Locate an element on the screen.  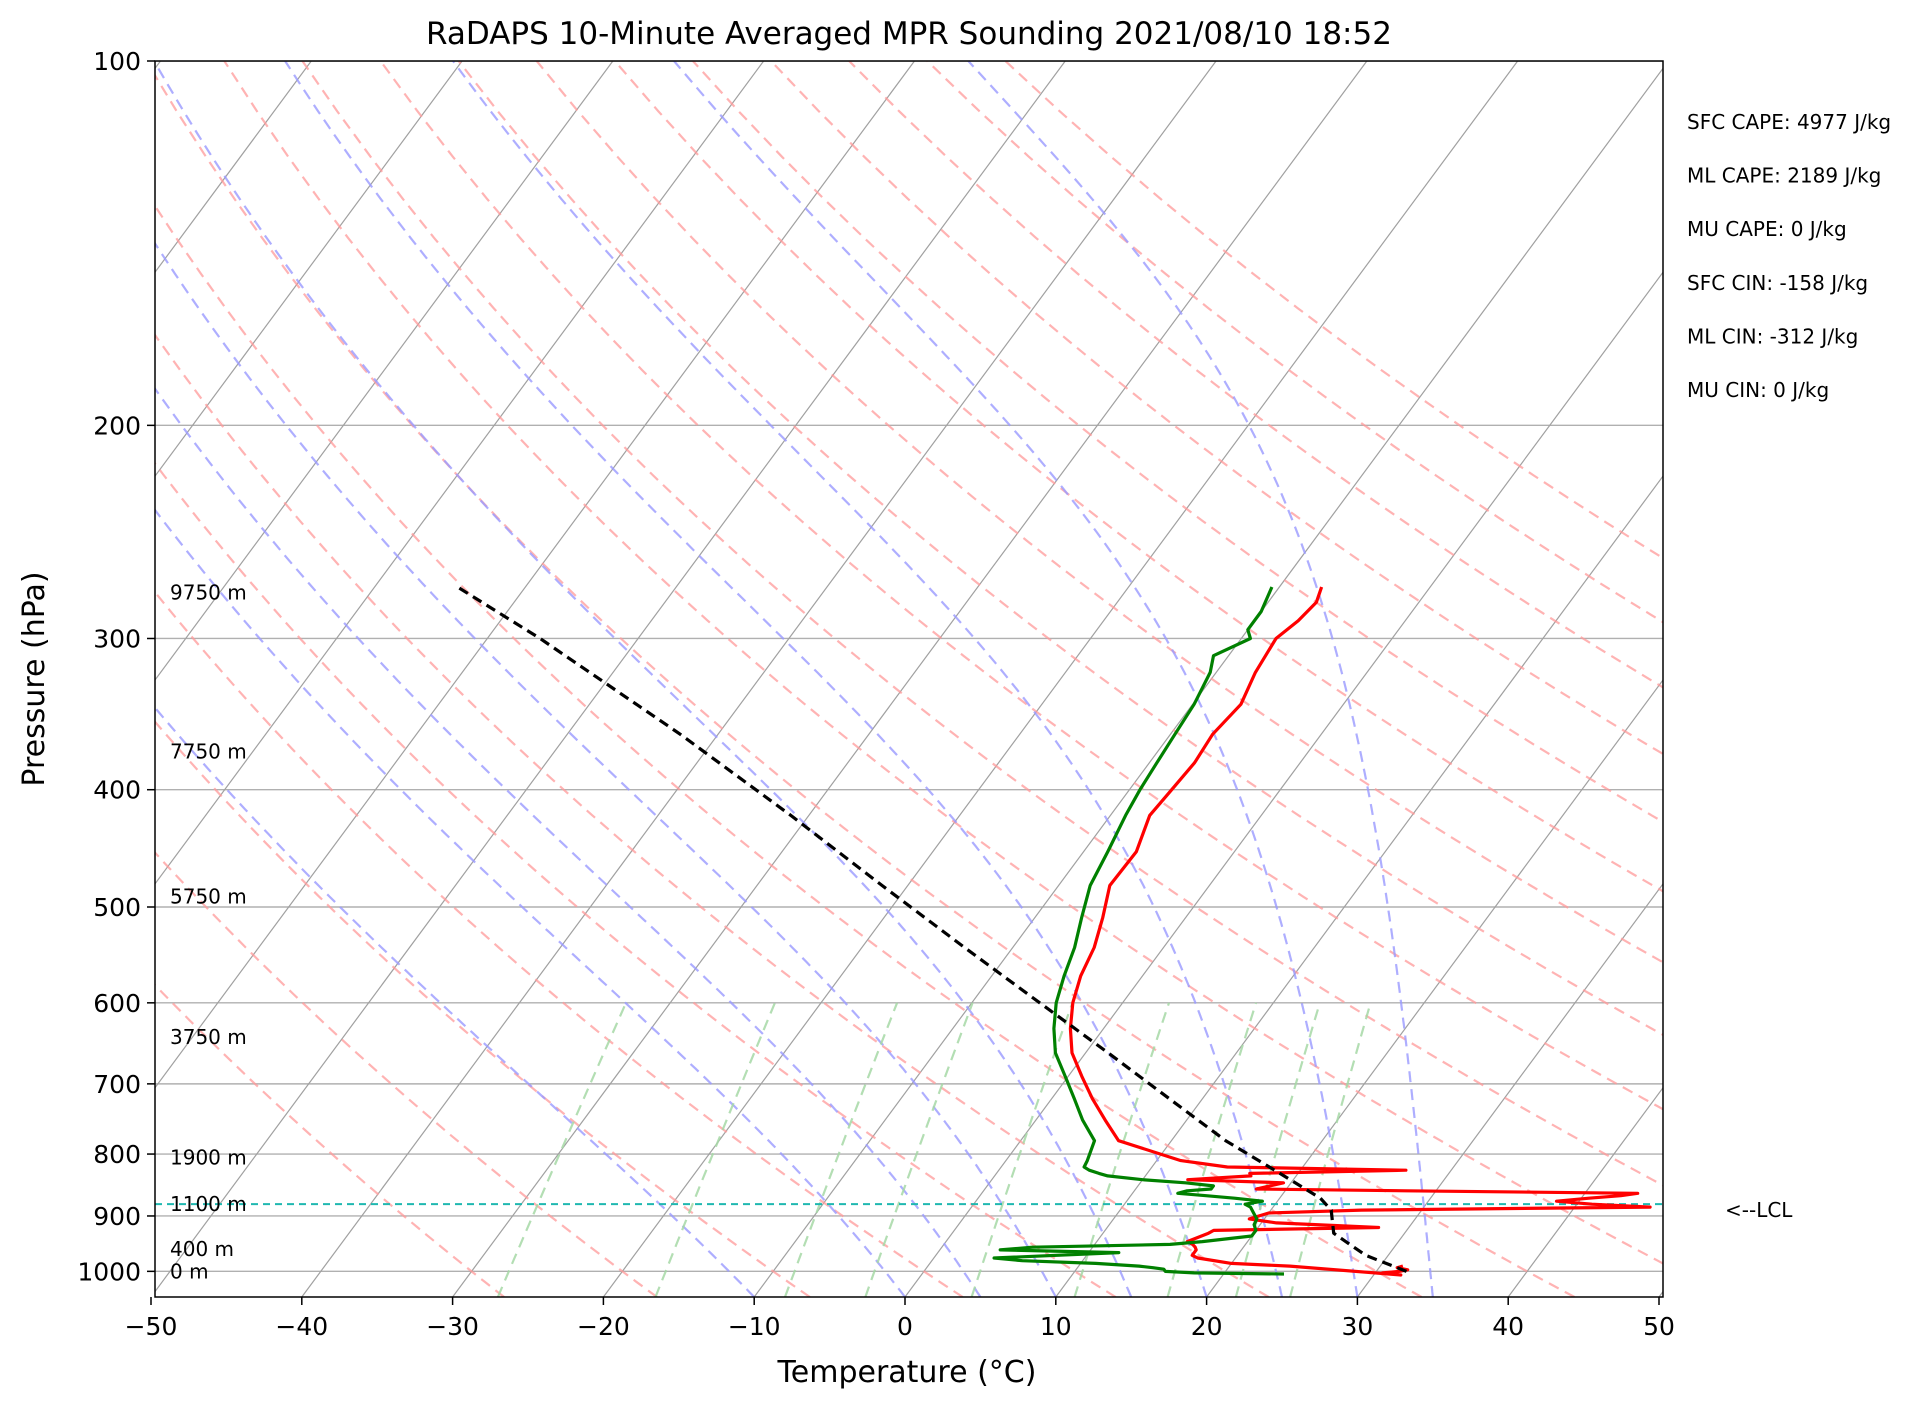
height-label: 1900 m is located at coordinates (208, 1157).